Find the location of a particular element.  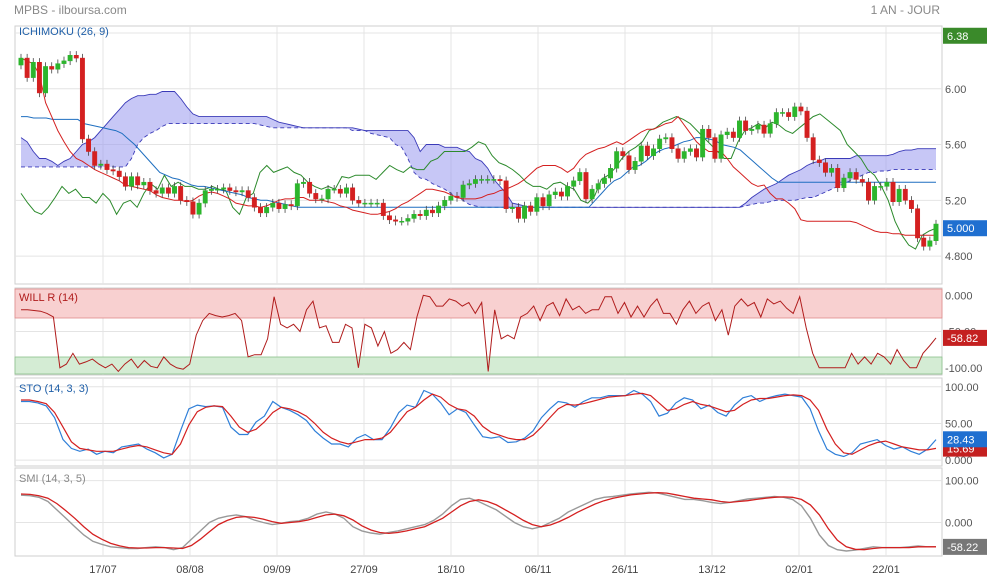

sto-d-line is located at coordinates (479, 423).